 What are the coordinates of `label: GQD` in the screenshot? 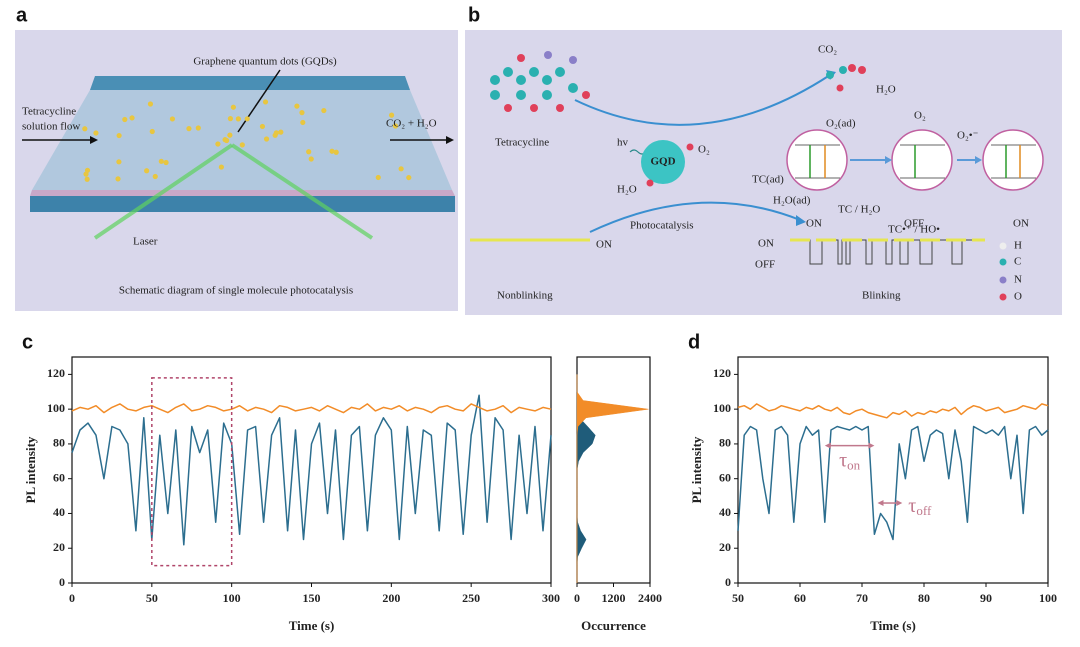 It's located at (662, 162).